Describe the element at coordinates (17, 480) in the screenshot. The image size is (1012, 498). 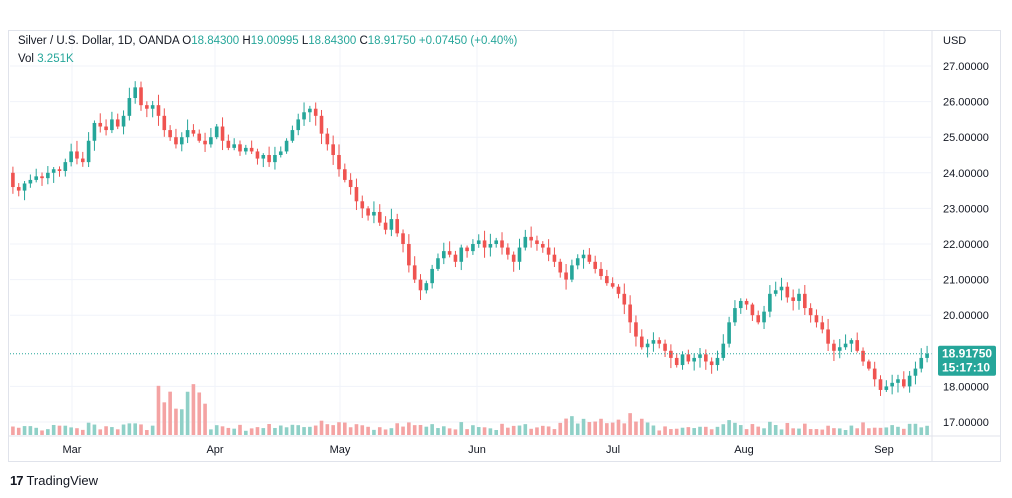
I see `tradingview-icon: 17` at that location.